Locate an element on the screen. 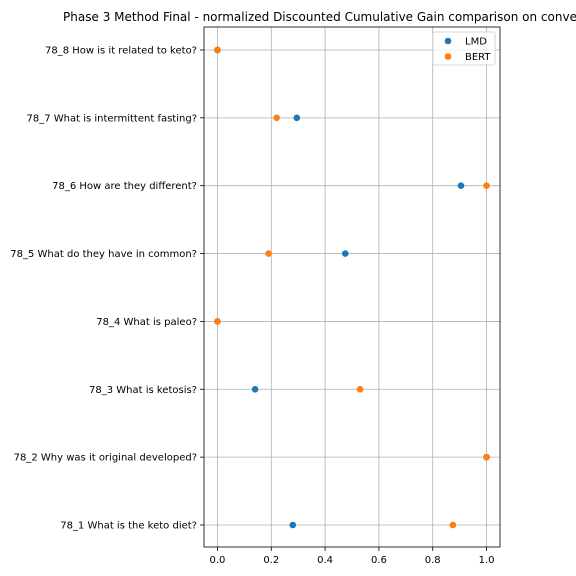 This screenshot has height=576, width=576. y-tick-label: 78_3 What is ketosis? is located at coordinates (143, 390).